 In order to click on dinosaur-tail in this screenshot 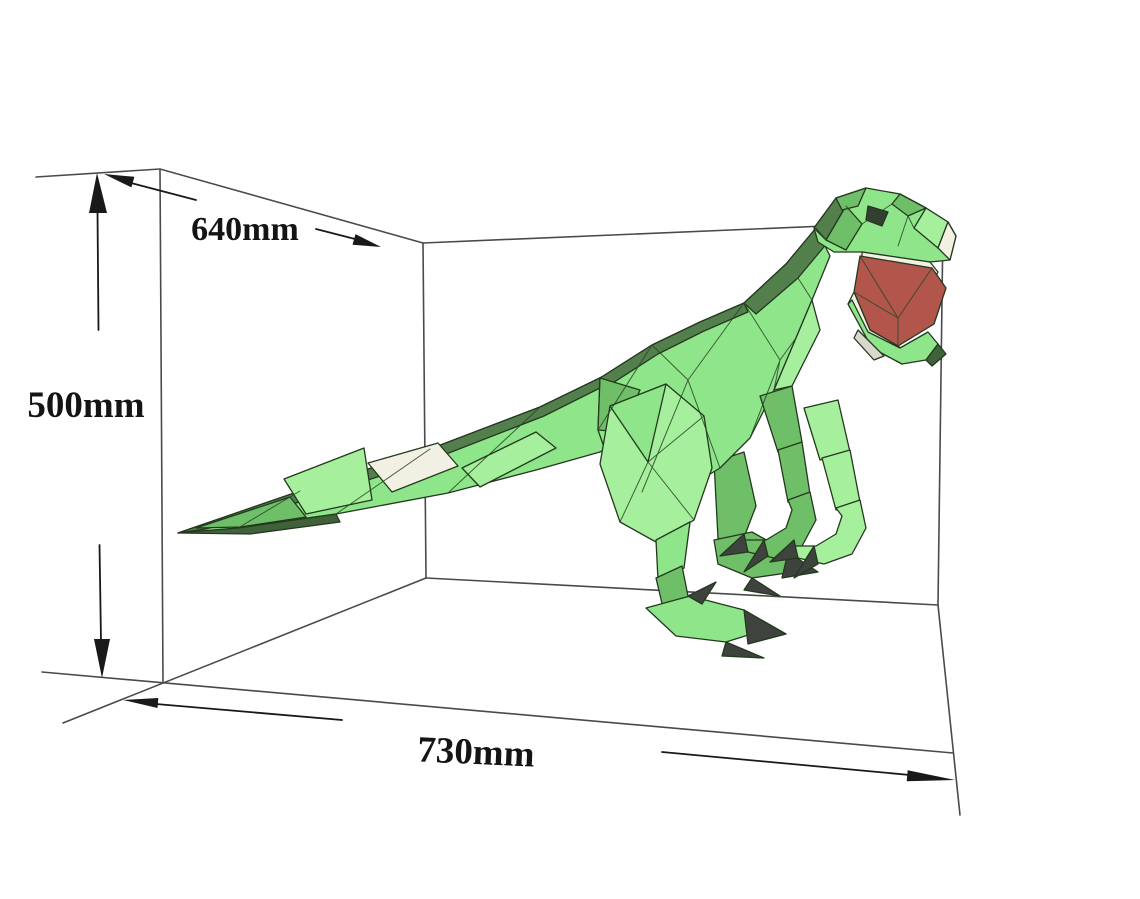, I will do `click(415, 445)`.